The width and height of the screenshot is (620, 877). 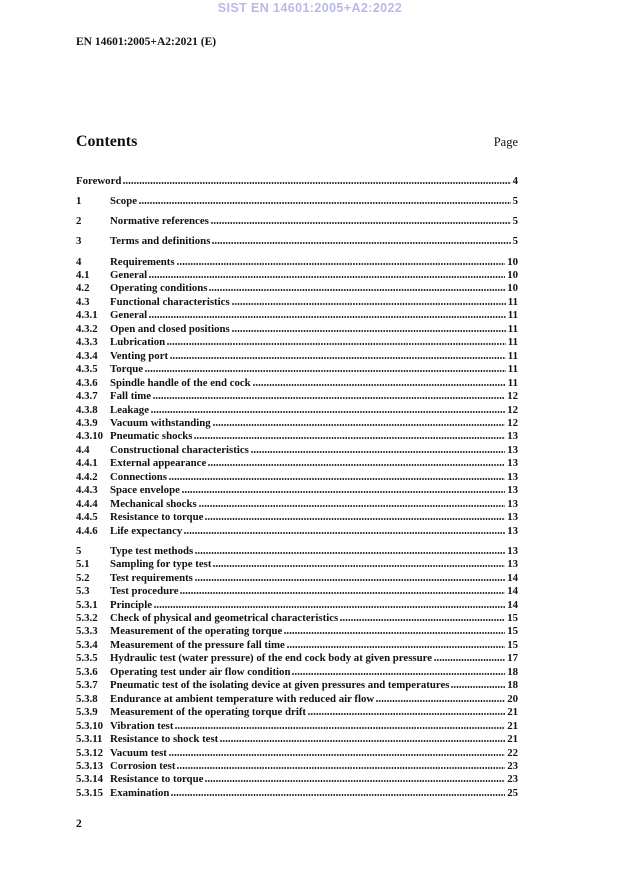 I want to click on toc-entry-number: 1, so click(x=79, y=201).